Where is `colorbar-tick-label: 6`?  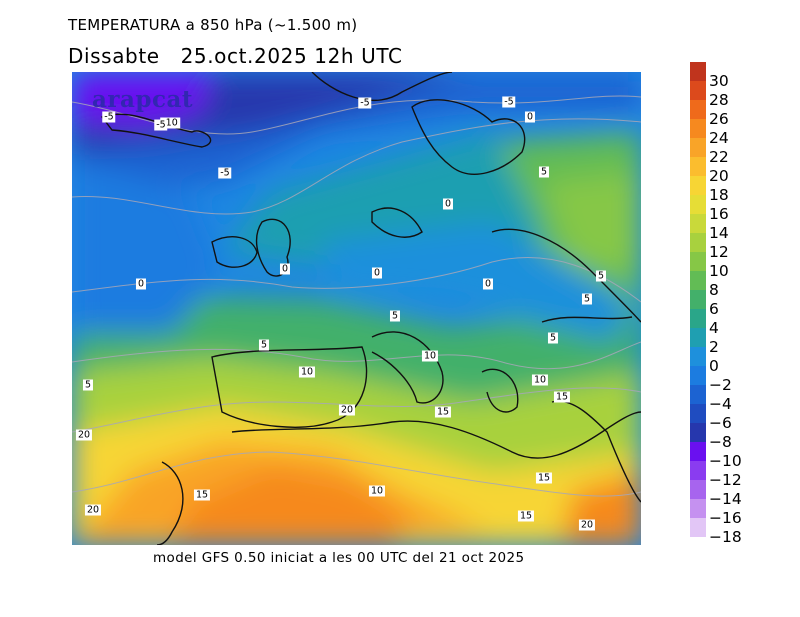 colorbar-tick-label: 6 is located at coordinates (714, 309).